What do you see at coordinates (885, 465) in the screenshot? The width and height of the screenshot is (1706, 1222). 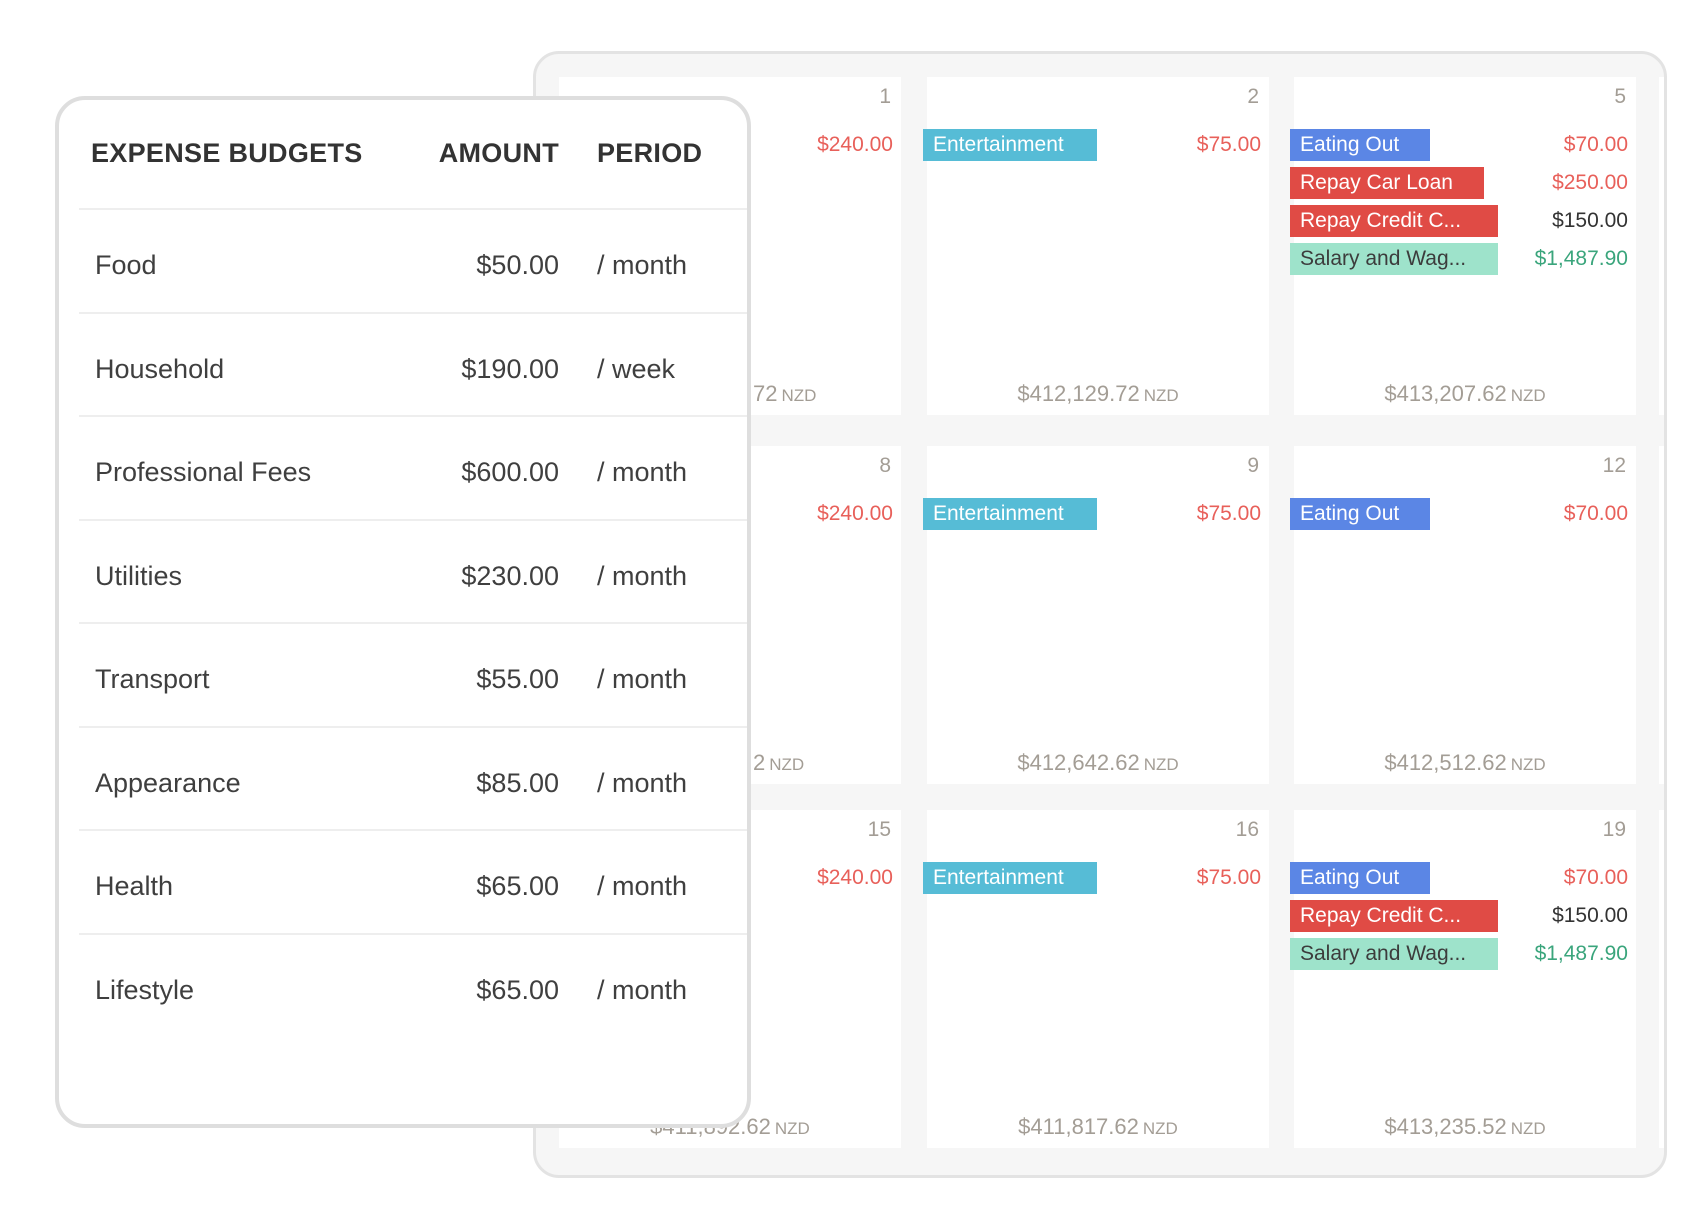 I see `day-number: 8` at bounding box center [885, 465].